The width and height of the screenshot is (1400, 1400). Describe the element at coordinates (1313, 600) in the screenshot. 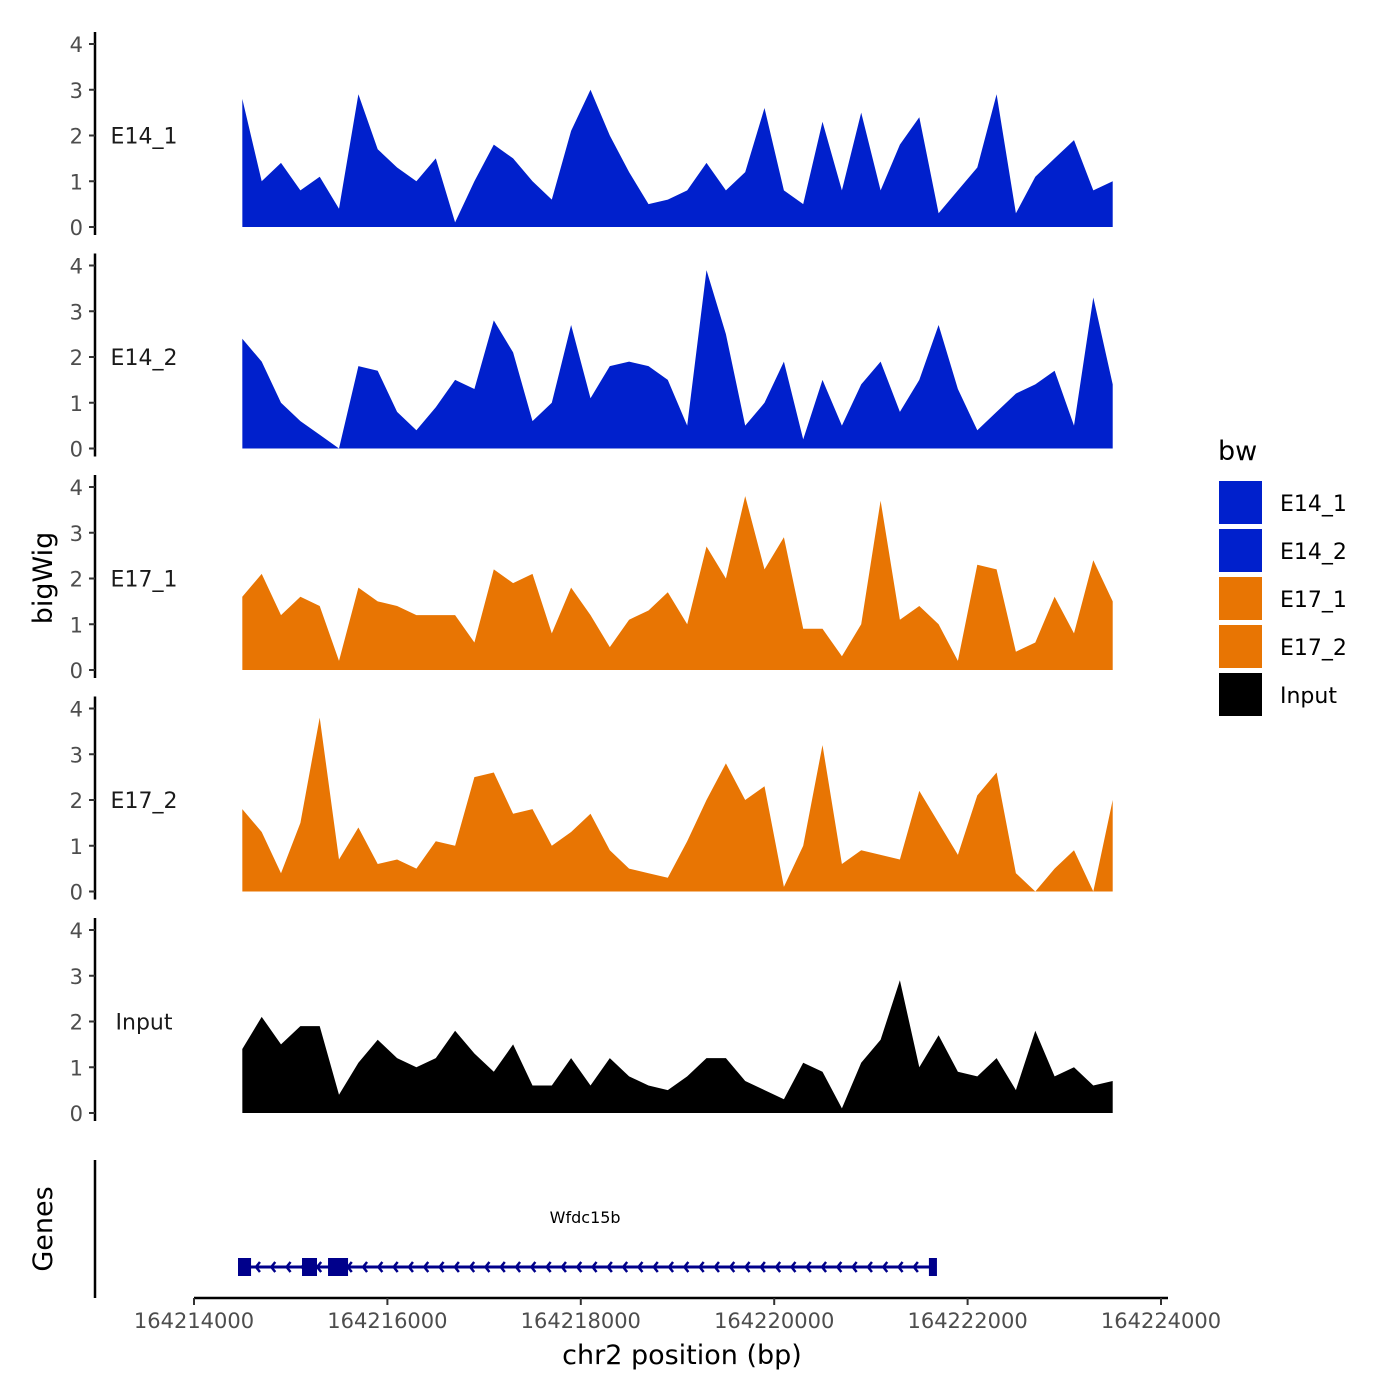

I see `legend-label: E17_1` at that location.